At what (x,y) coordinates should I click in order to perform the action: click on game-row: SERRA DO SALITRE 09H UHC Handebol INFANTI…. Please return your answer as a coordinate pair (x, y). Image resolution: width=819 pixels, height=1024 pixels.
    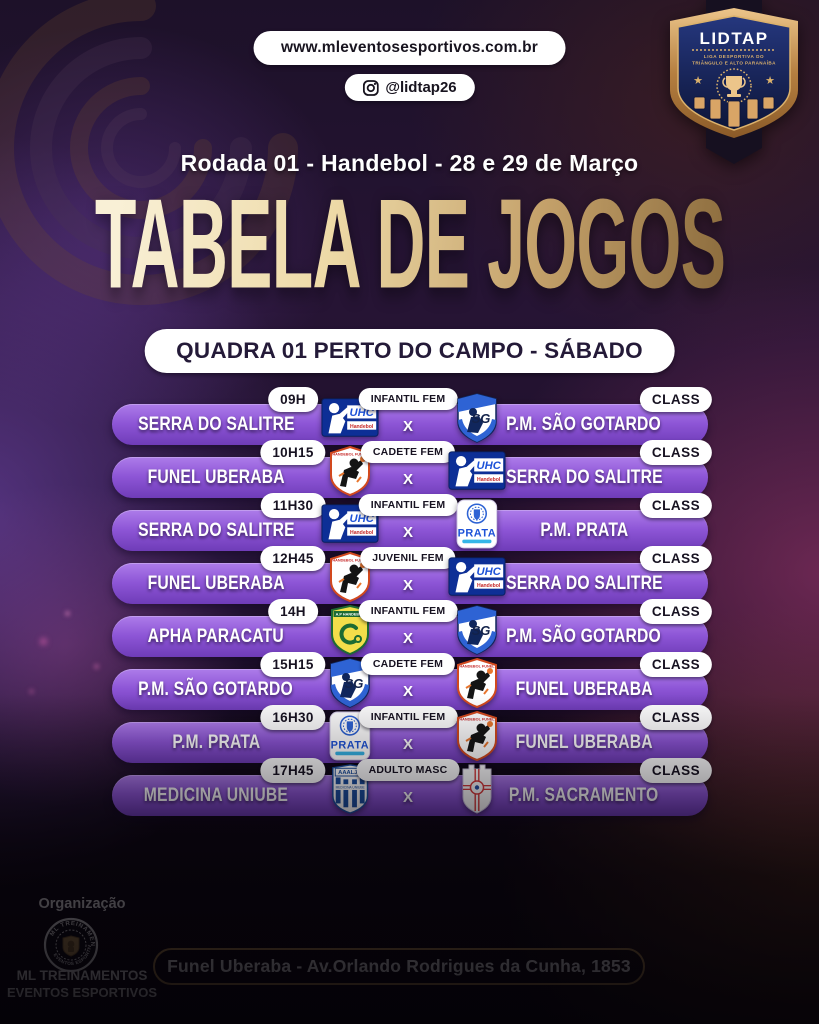
    Looking at the image, I should click on (412, 418).